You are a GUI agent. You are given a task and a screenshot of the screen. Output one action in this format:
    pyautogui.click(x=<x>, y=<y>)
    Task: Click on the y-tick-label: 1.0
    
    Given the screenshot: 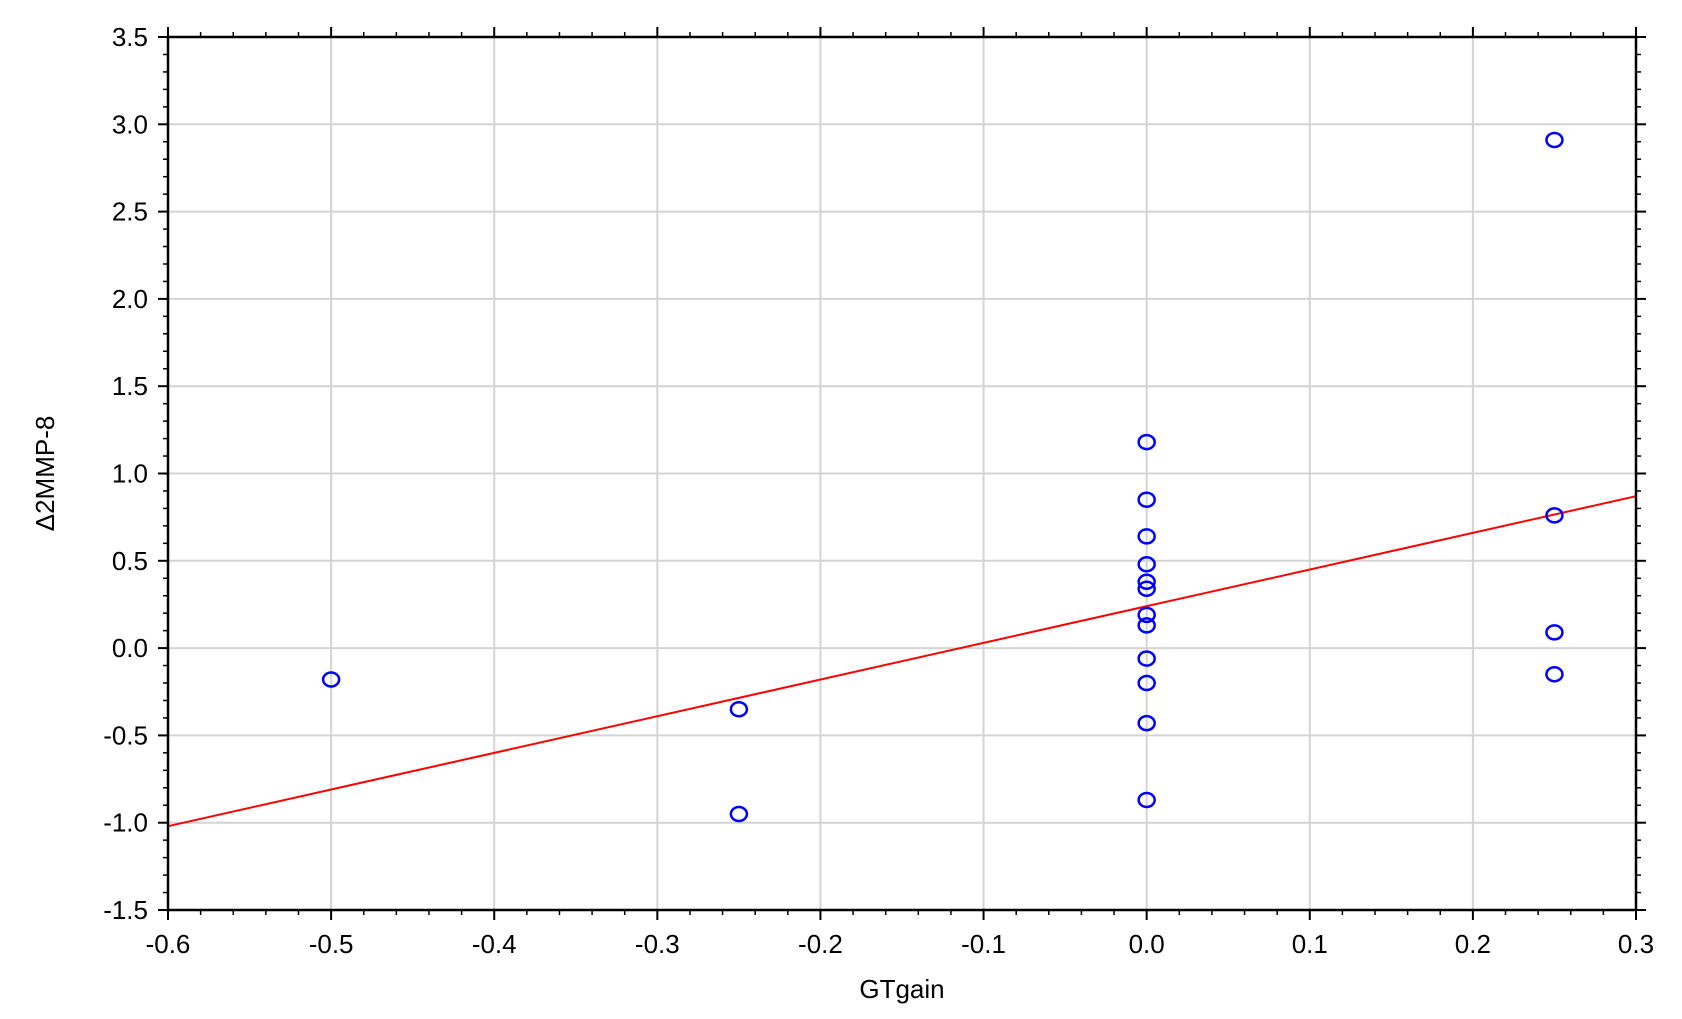 What is the action you would take?
    pyautogui.click(x=130, y=474)
    